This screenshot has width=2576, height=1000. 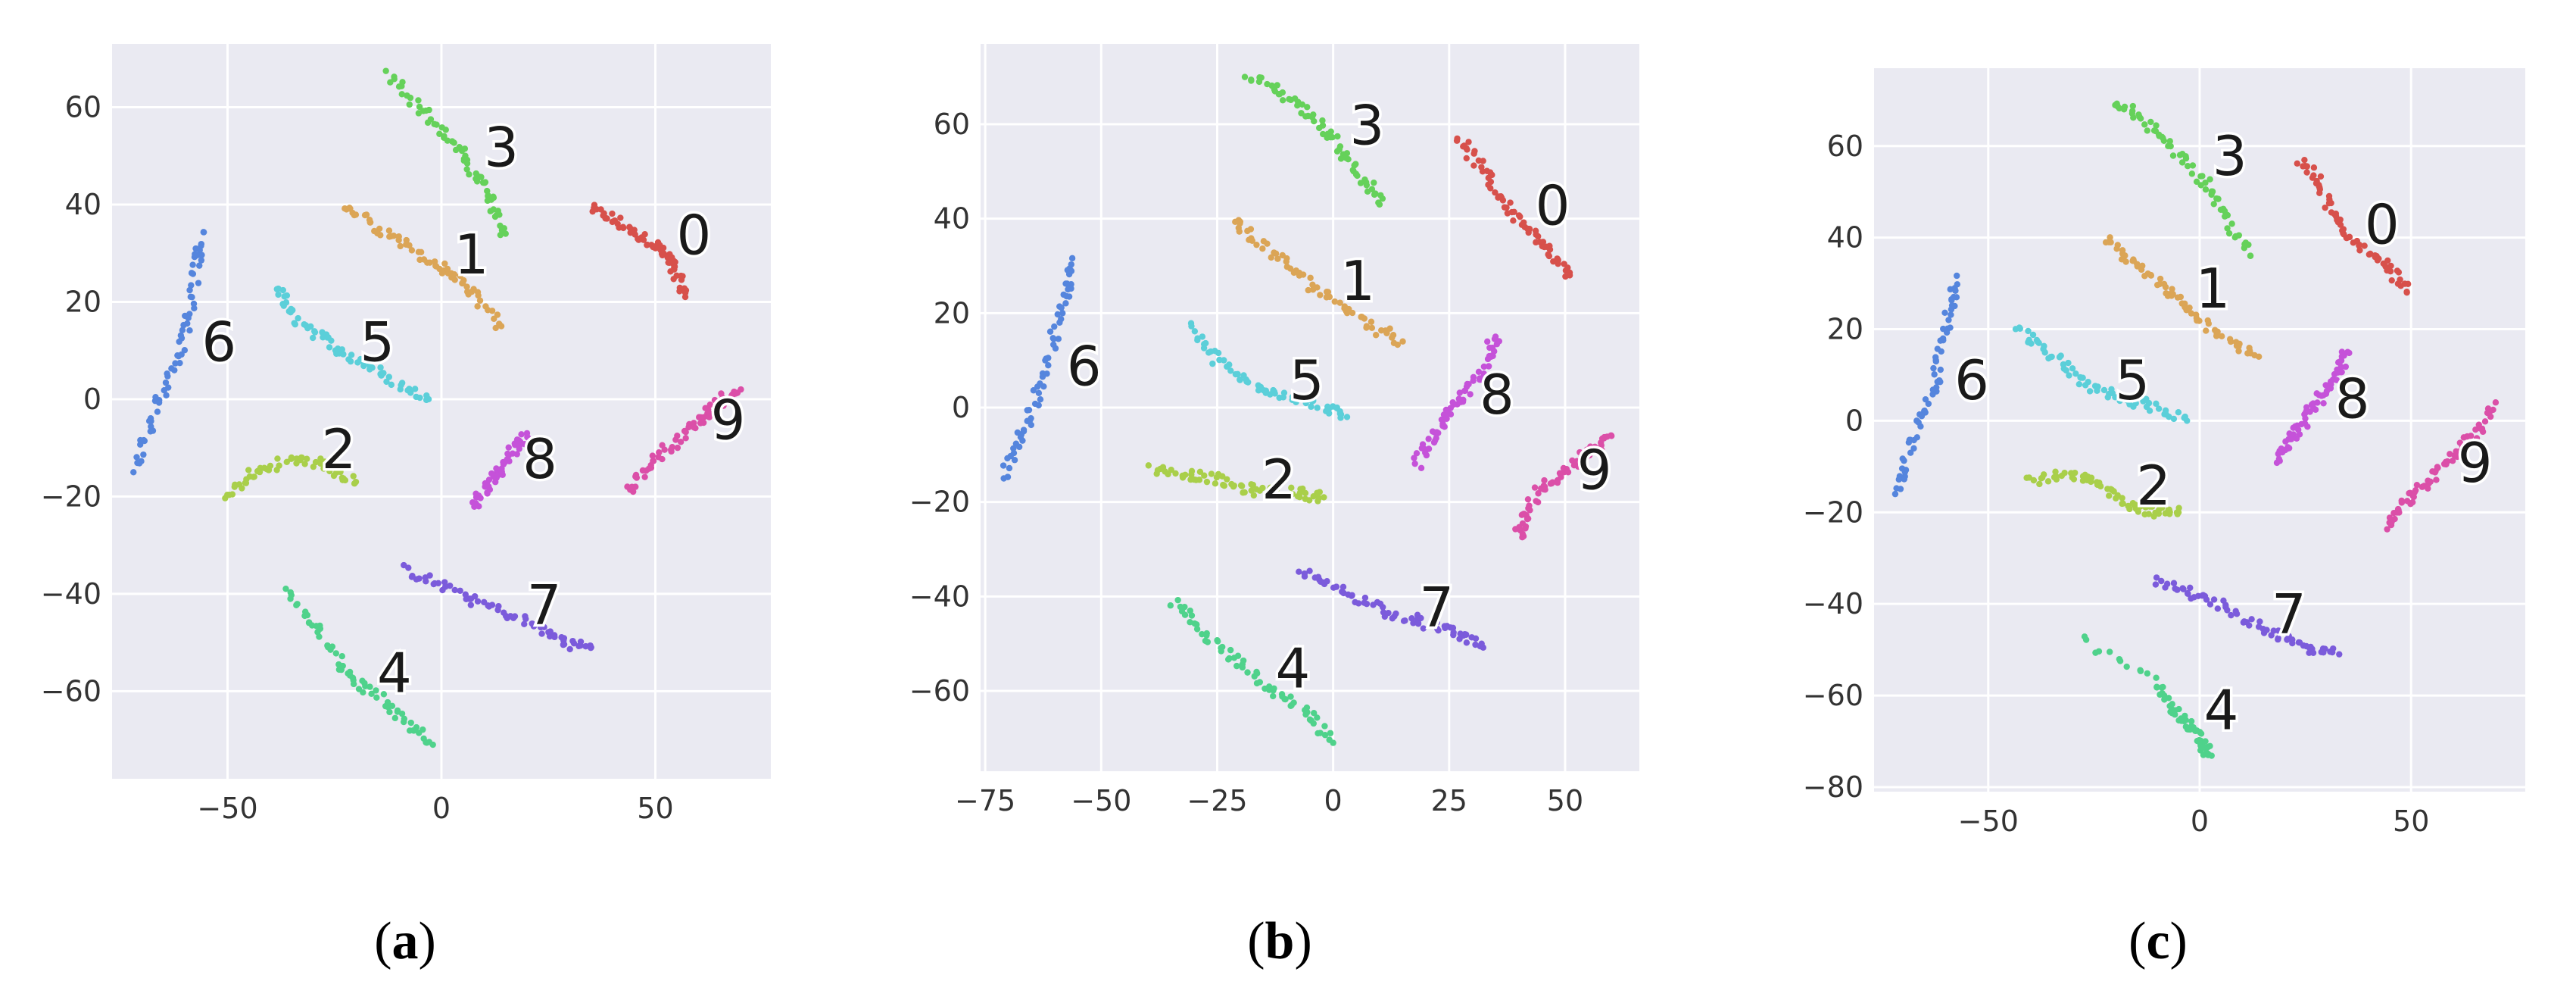 I want to click on cluster-label: 9, so click(x=2475, y=463).